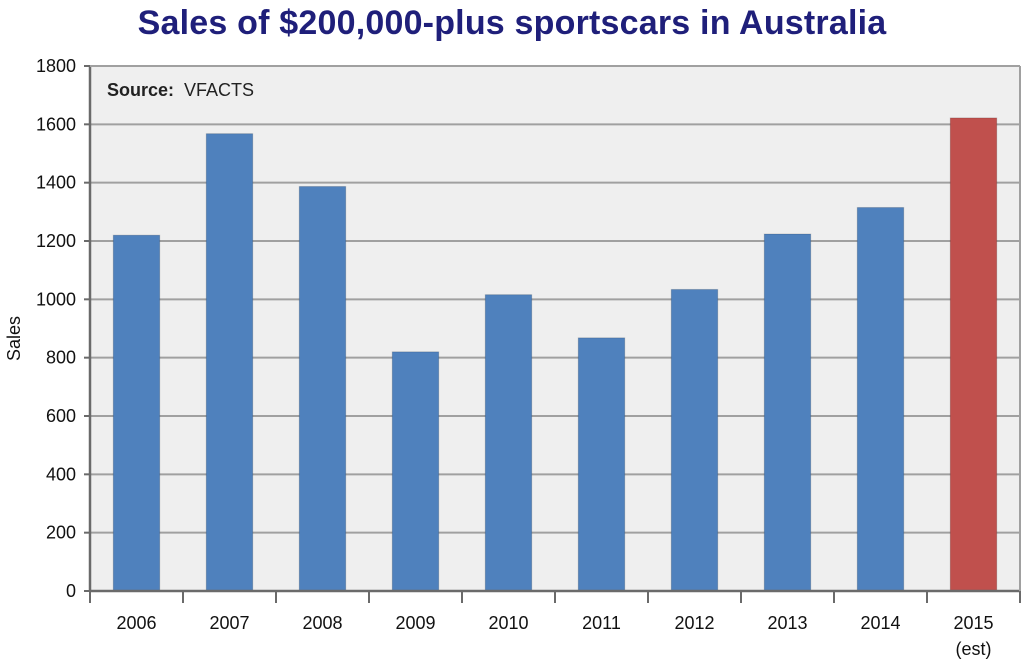 The width and height of the screenshot is (1024, 666). Describe the element at coordinates (56, 328) in the screenshot. I see `y-tick-labels: 0 200 400 600 800 1000 1200 1400 1600 1800` at that location.